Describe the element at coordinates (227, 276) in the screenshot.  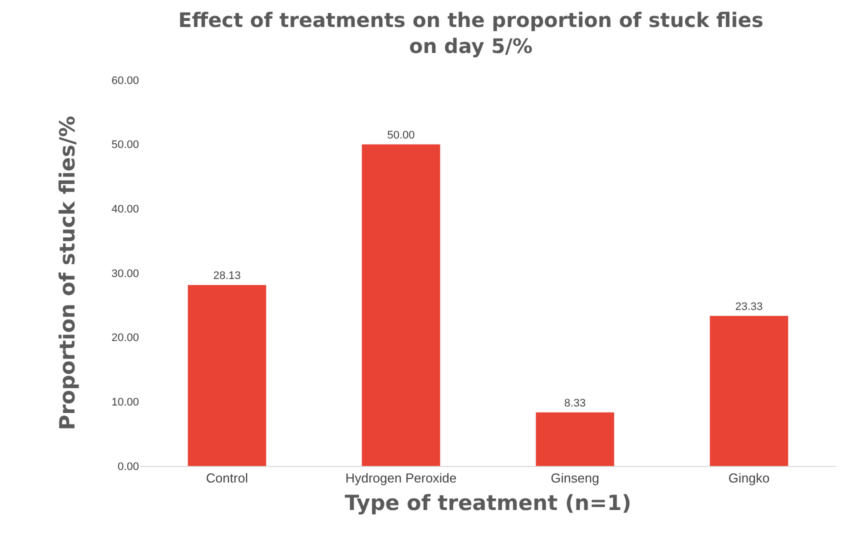
I see `data-label: 28.13` at that location.